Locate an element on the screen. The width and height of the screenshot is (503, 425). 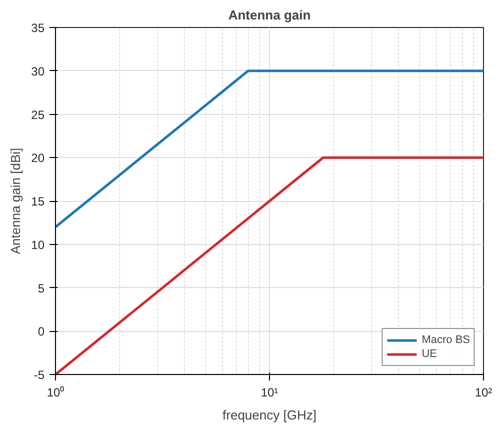
y-axis-title: Antenna gain [dBi] is located at coordinates (16, 201).